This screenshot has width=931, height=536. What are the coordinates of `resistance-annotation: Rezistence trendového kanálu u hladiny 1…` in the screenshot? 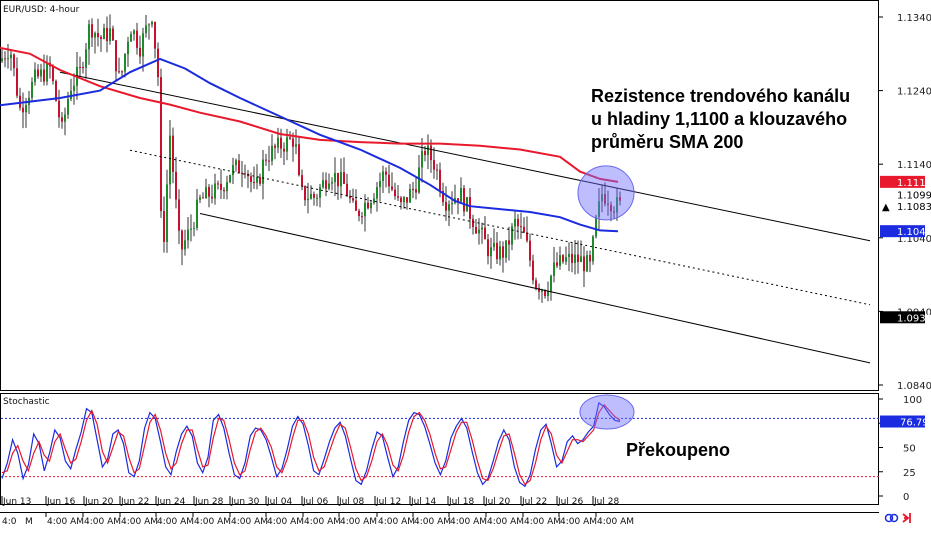 It's located at (723, 119).